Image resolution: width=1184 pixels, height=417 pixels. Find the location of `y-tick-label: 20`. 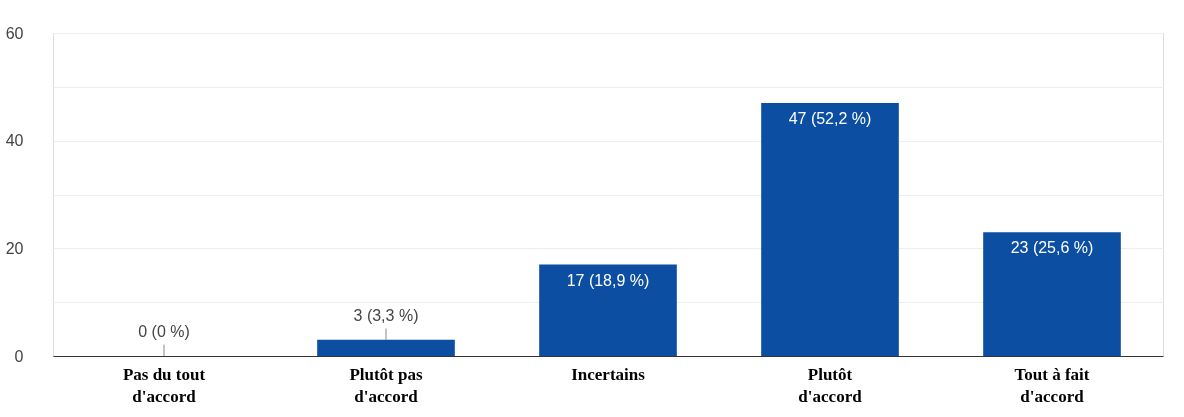

y-tick-label: 20 is located at coordinates (14, 248).